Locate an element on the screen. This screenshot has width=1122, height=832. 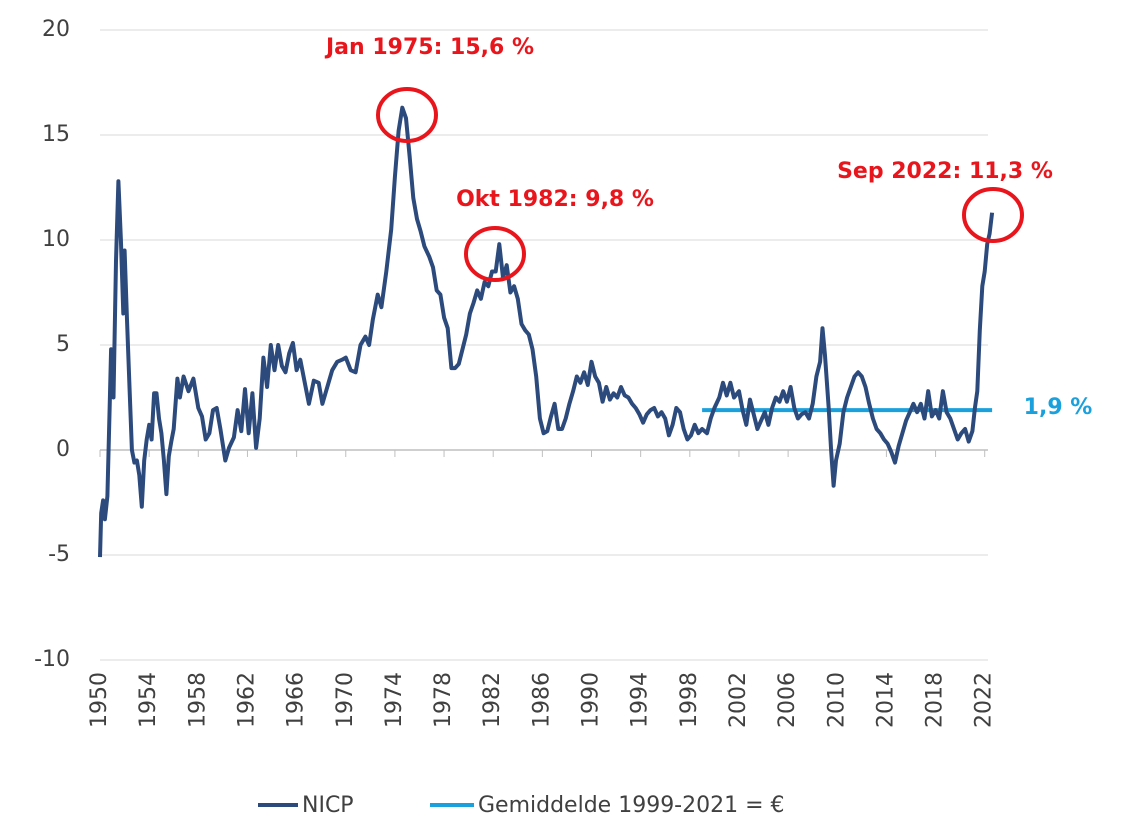
annotation: Sep 2022: 11,3 % is located at coordinates (945, 171).